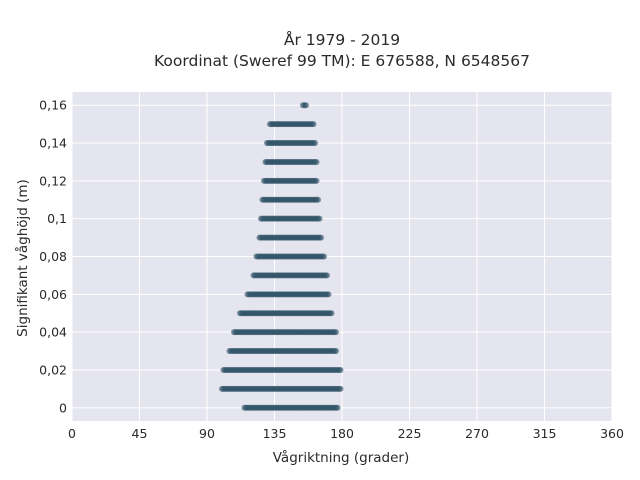 The height and width of the screenshot is (480, 640). I want to click on x-tick-label: 225, so click(410, 433).